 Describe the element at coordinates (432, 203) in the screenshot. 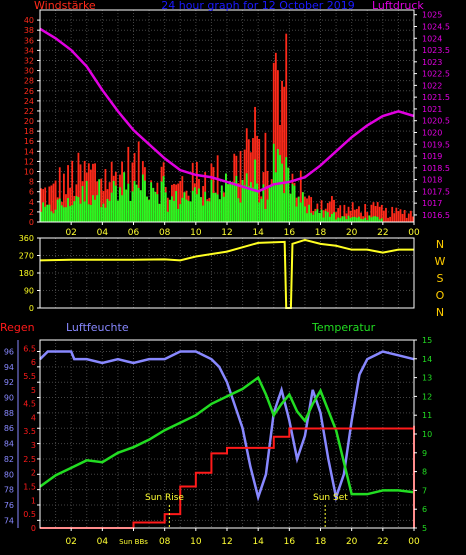

I see `pressure-tick-label: 1017` at that location.